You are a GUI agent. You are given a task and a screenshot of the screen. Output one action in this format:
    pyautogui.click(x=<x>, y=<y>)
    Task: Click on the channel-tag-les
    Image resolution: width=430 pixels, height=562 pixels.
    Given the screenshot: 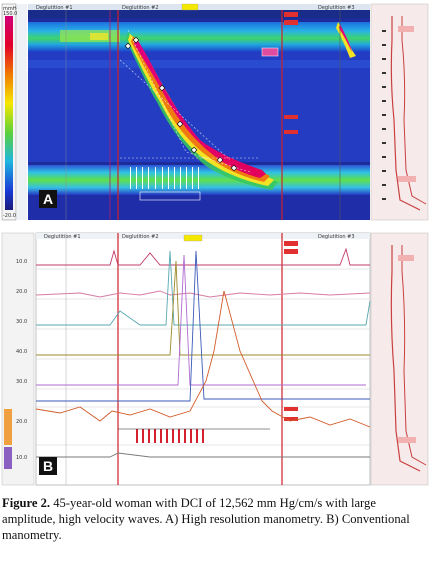 What is the action you would take?
    pyautogui.click(x=8, y=427)
    